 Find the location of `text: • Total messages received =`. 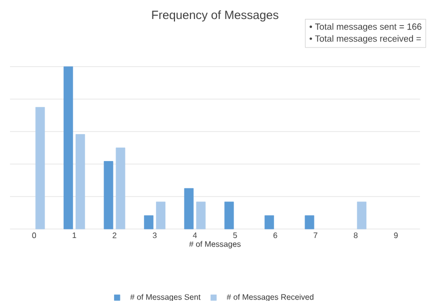

text: • Total messages received = is located at coordinates (365, 39).